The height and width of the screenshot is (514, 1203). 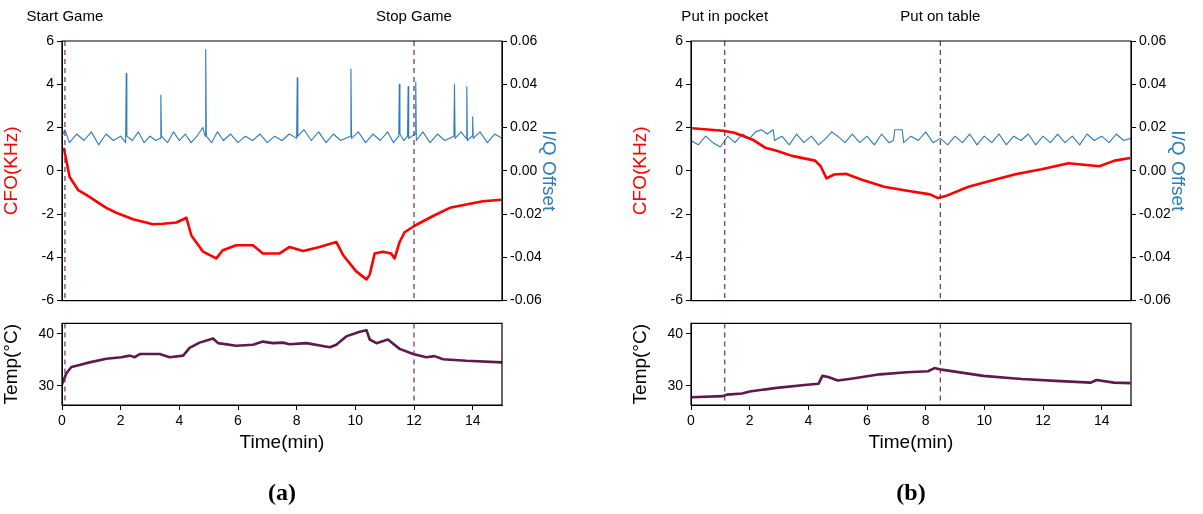 I want to click on text: (b), so click(x=911, y=492).